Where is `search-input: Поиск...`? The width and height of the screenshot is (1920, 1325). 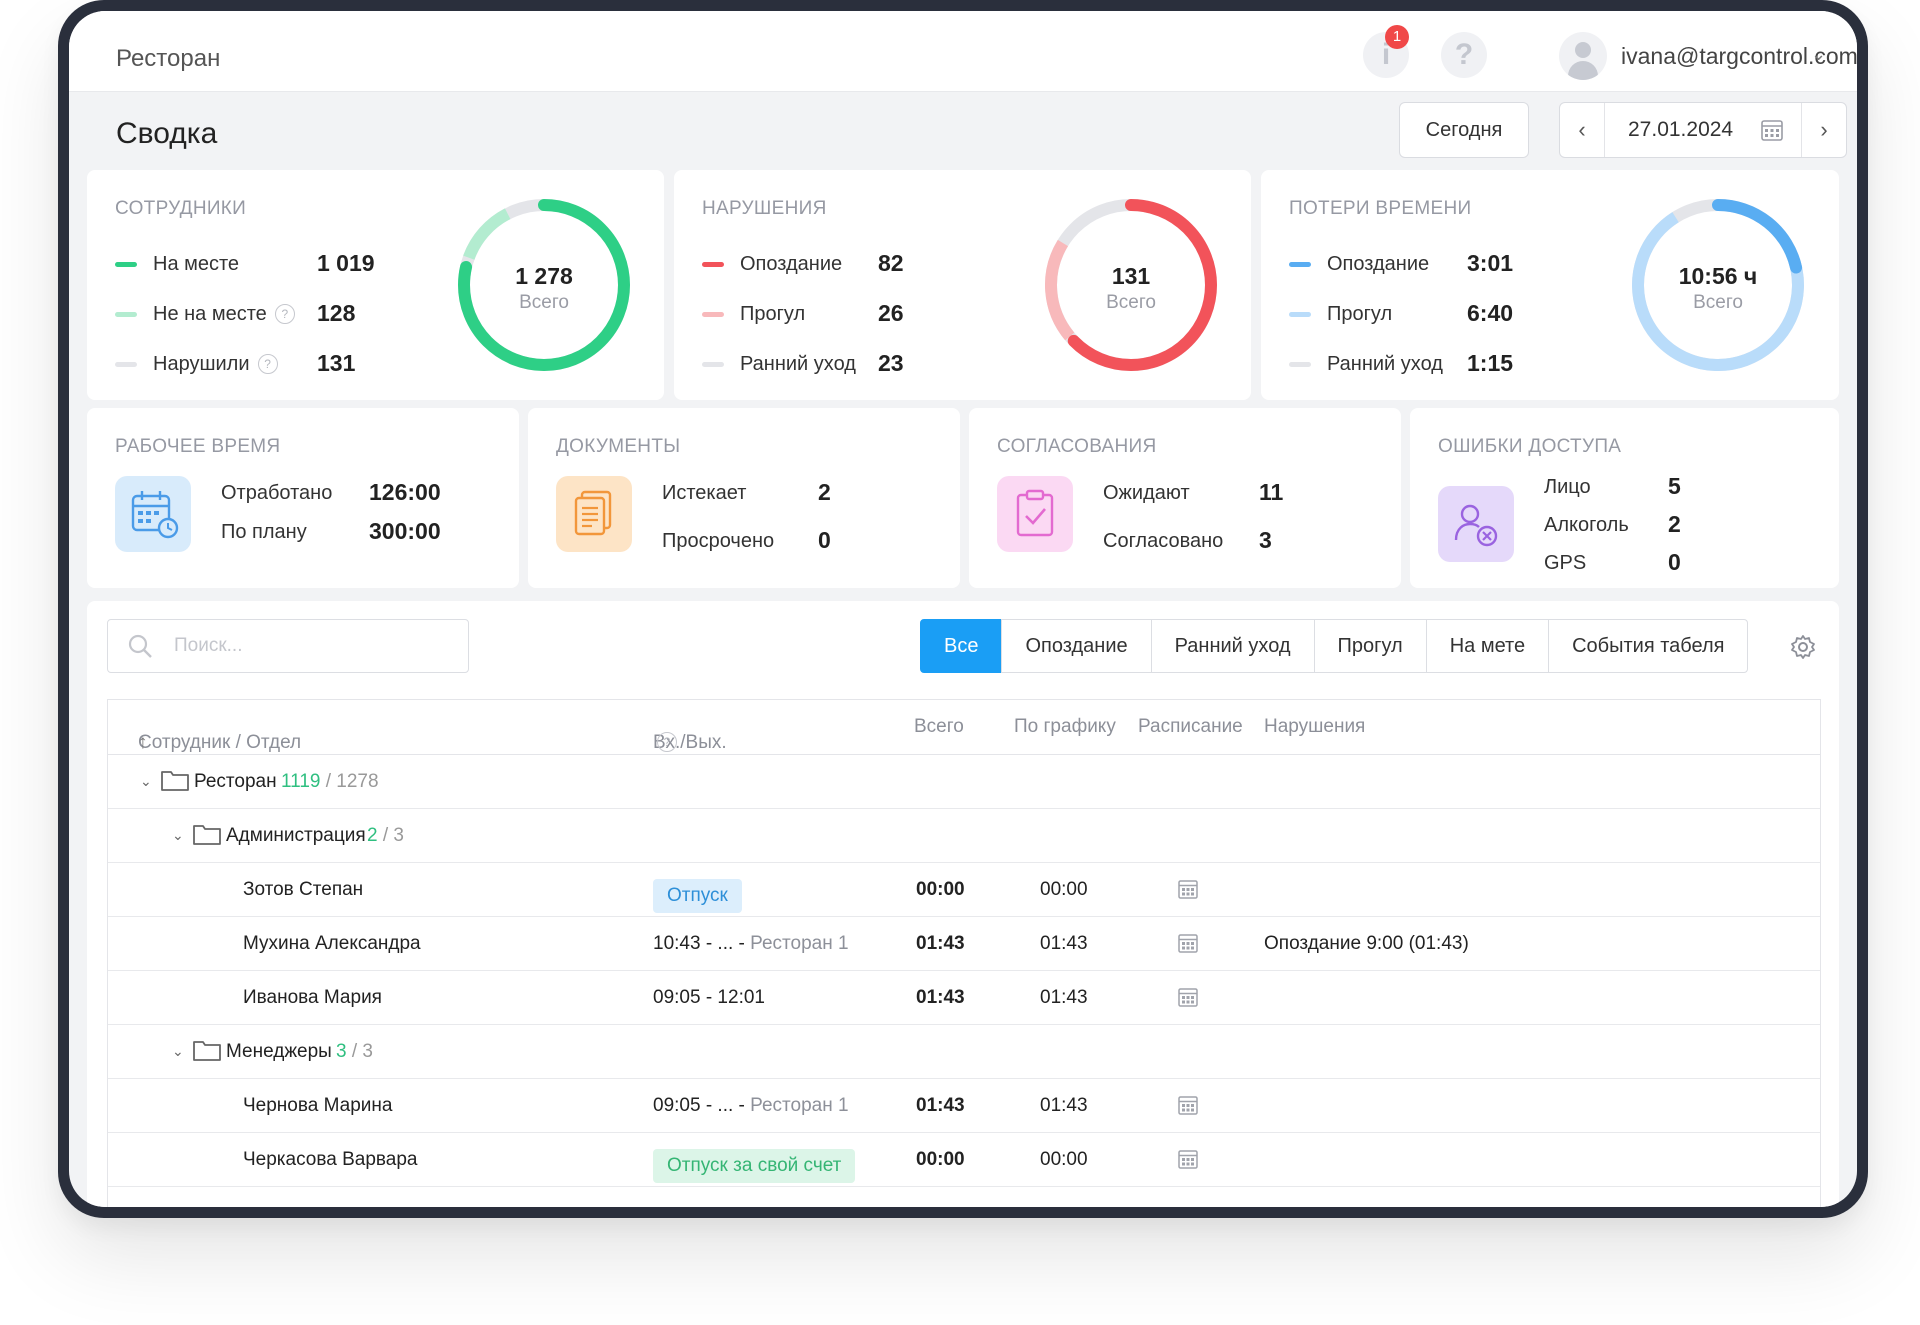 search-input: Поиск... is located at coordinates (288, 646).